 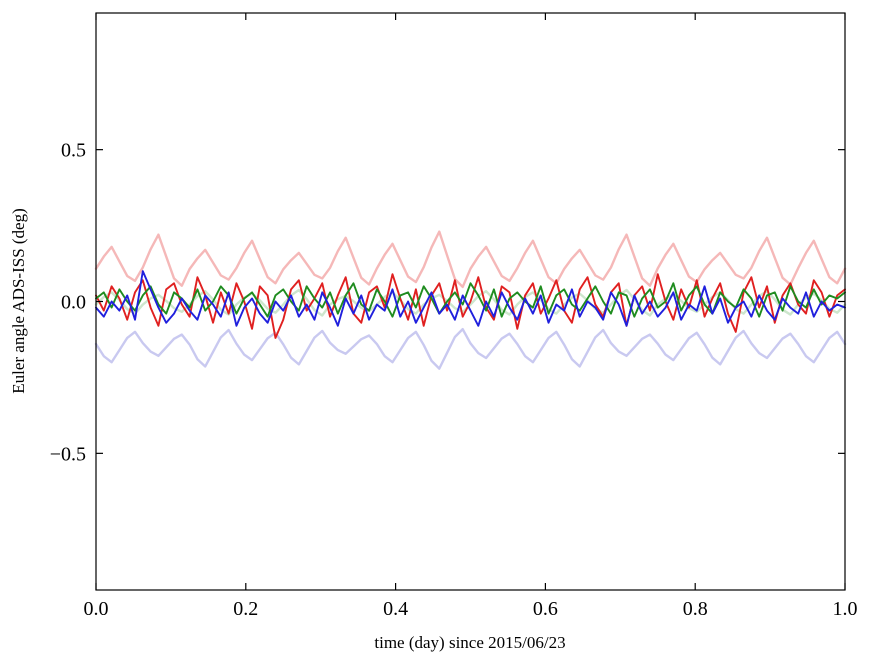 What do you see at coordinates (96, 609) in the screenshot?
I see `x-tick-label: 0.0` at bounding box center [96, 609].